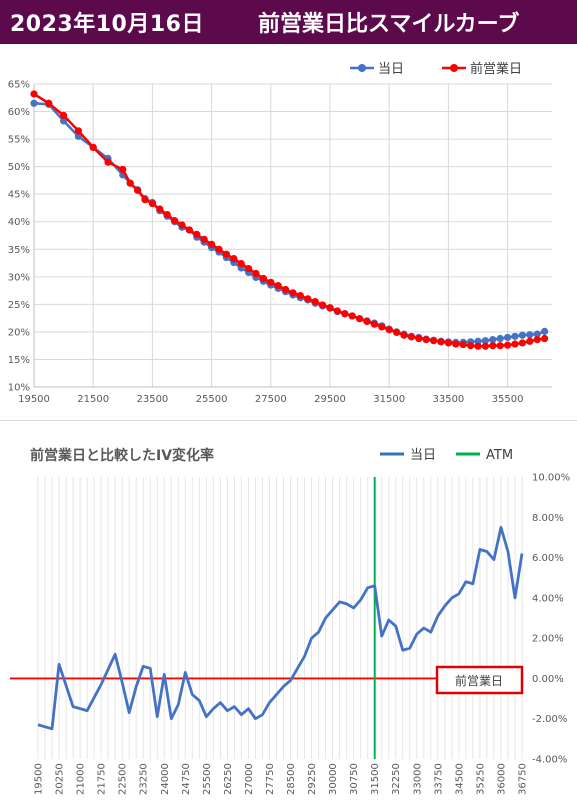 Image resolution: width=577 pixels, height=804 pixels. Describe the element at coordinates (362, 68) in the screenshot. I see `legend-today-marker` at that location.